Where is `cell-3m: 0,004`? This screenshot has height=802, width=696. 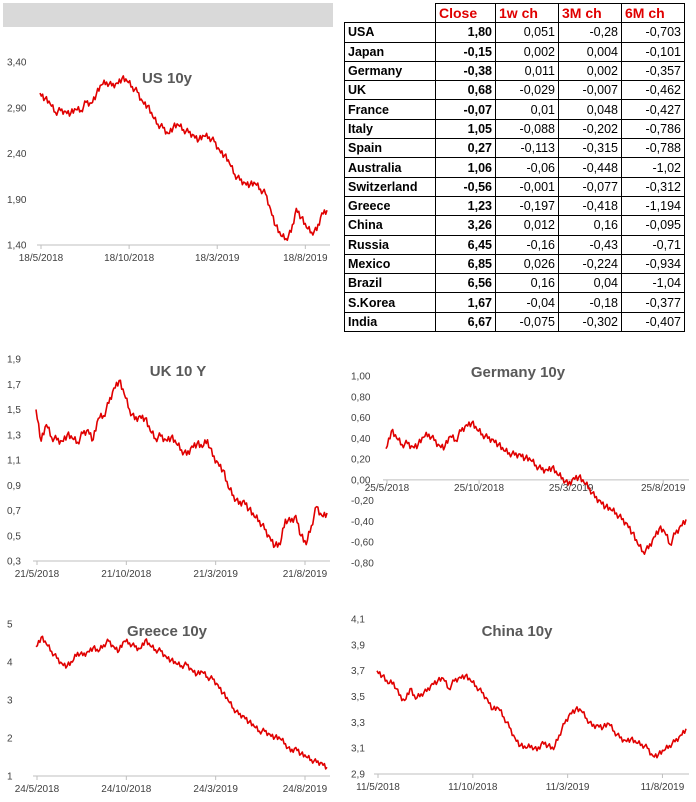
cell-3m: 0,004 is located at coordinates (590, 51).